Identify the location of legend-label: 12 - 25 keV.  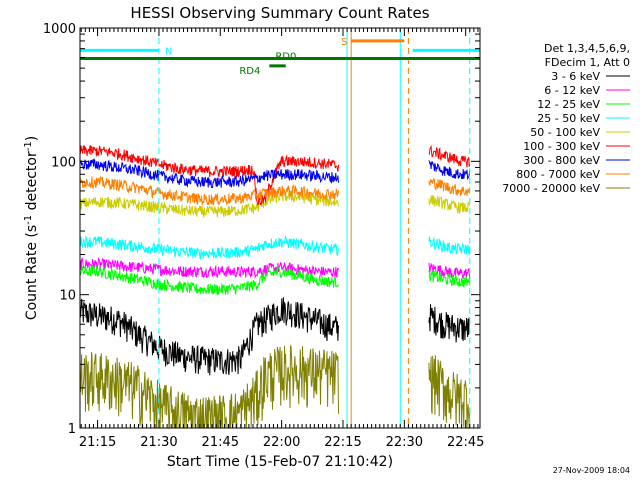
(568, 104).